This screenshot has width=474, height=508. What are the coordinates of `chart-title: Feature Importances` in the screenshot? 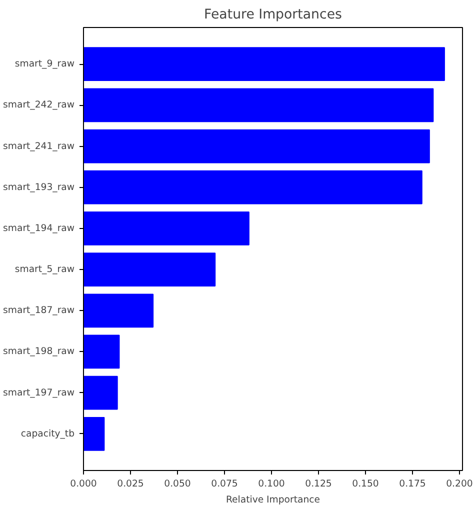 It's located at (273, 15).